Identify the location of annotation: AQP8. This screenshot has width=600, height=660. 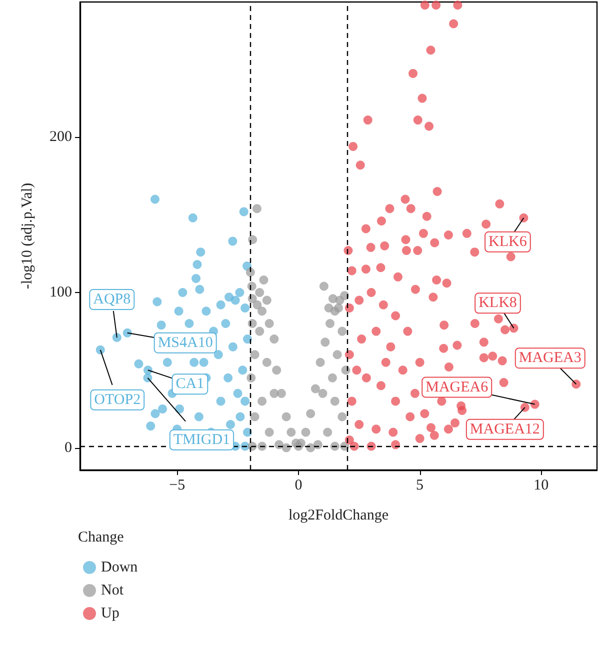
(112, 300).